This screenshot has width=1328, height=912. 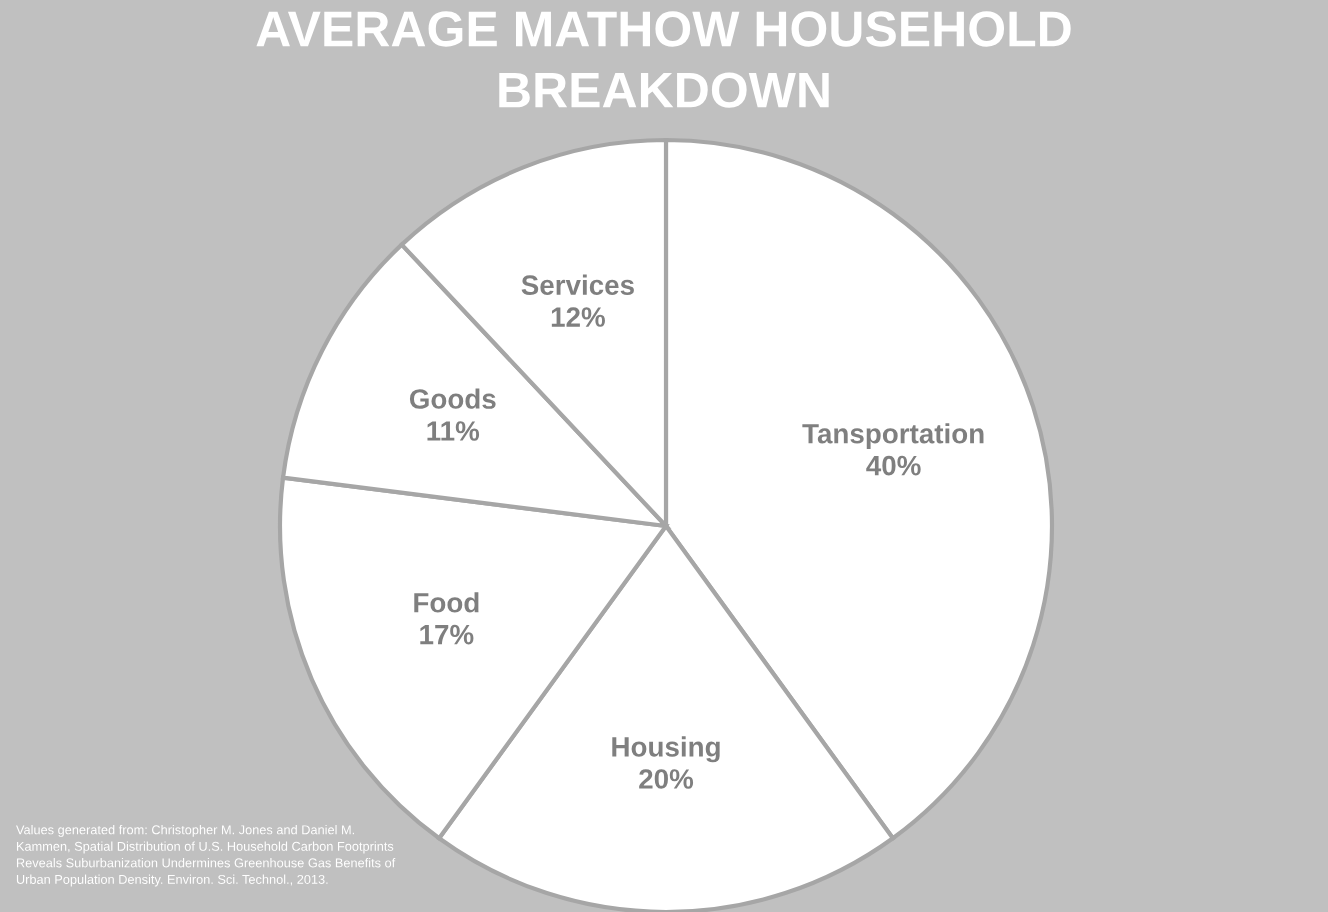 What do you see at coordinates (666, 779) in the screenshot?
I see `data-label: 20%` at bounding box center [666, 779].